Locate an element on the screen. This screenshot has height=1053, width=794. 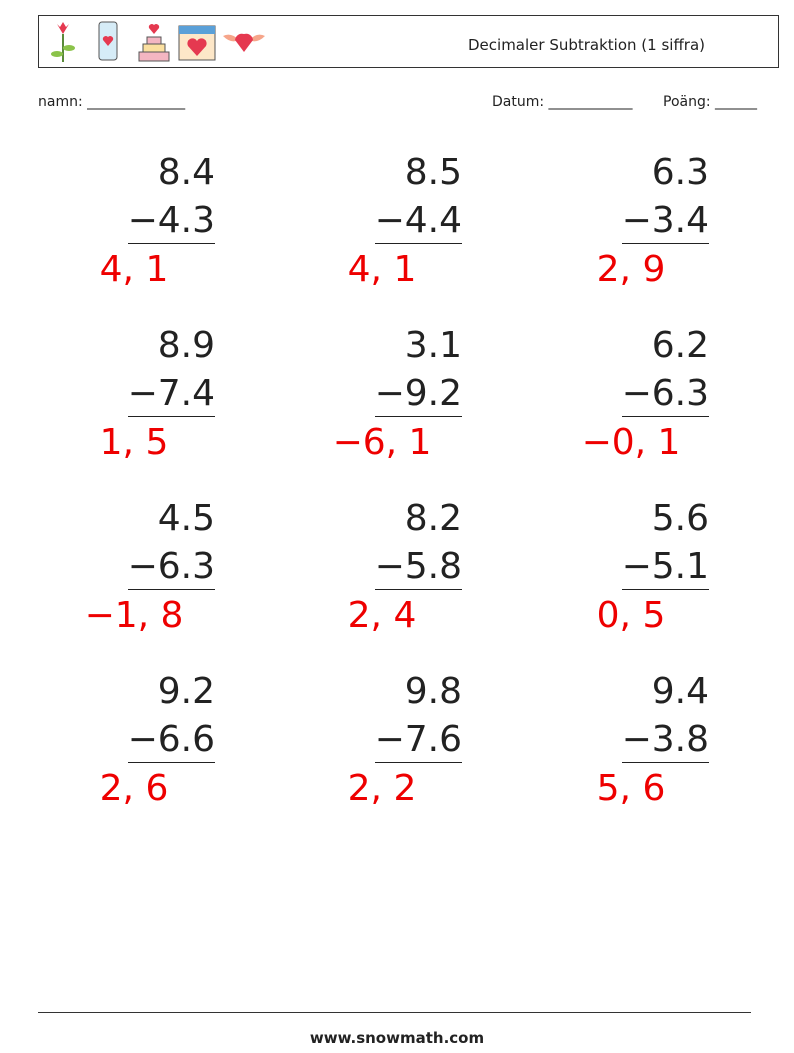
minuend: 9.2 is located at coordinates (186, 691).